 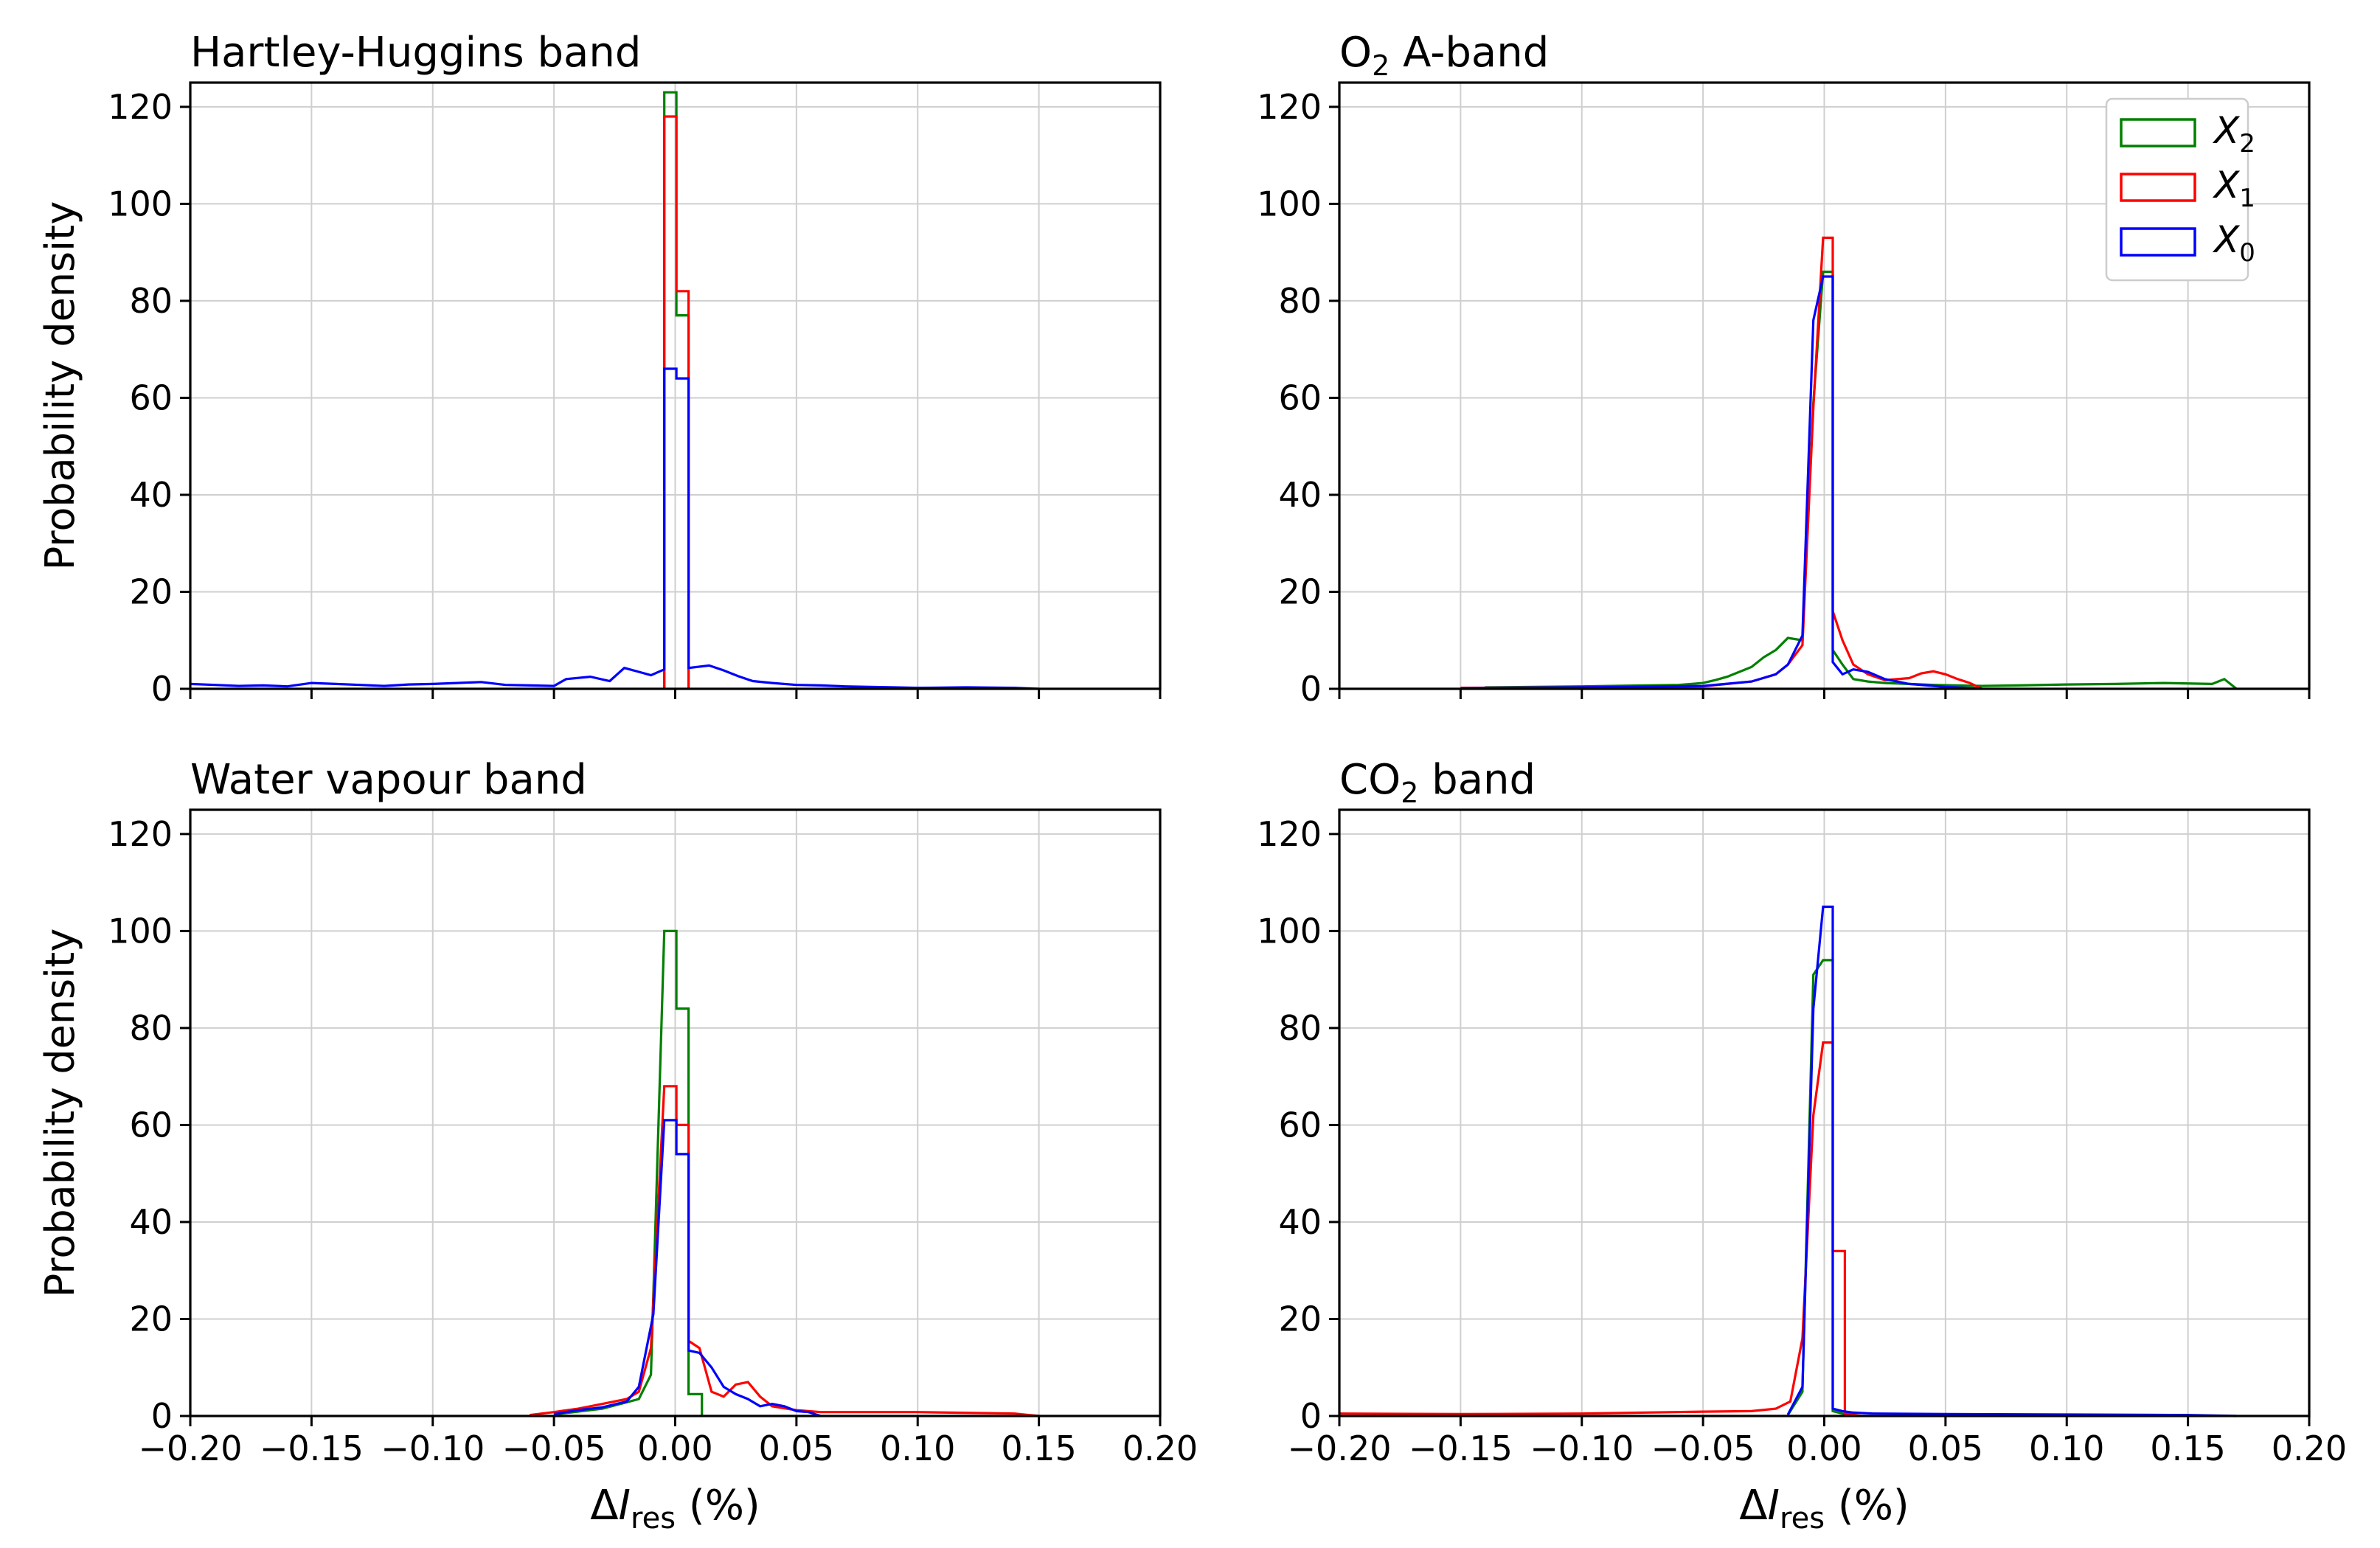 What do you see at coordinates (2158, 132) in the screenshot?
I see `legend-swatch-X2` at bounding box center [2158, 132].